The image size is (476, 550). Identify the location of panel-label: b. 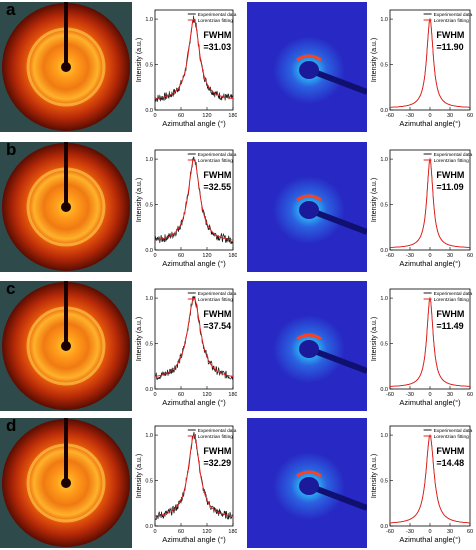
(11, 149).